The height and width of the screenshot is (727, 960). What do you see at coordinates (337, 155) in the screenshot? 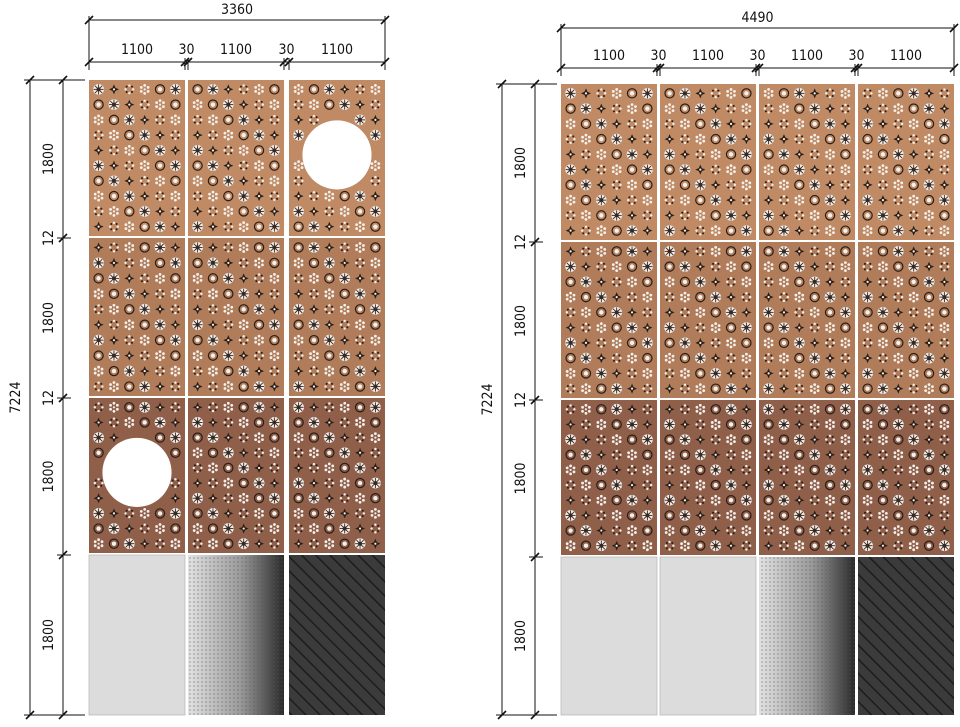
I see `circular-opening` at bounding box center [337, 155].